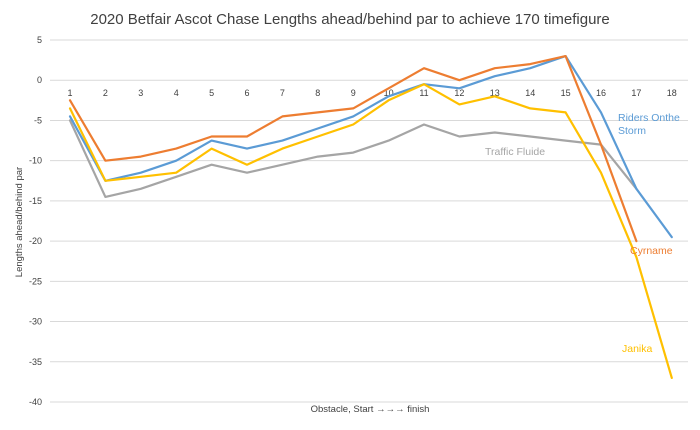 The image size is (700, 430). What do you see at coordinates (35, 241) in the screenshot?
I see `y-tick-label: -20` at bounding box center [35, 241].